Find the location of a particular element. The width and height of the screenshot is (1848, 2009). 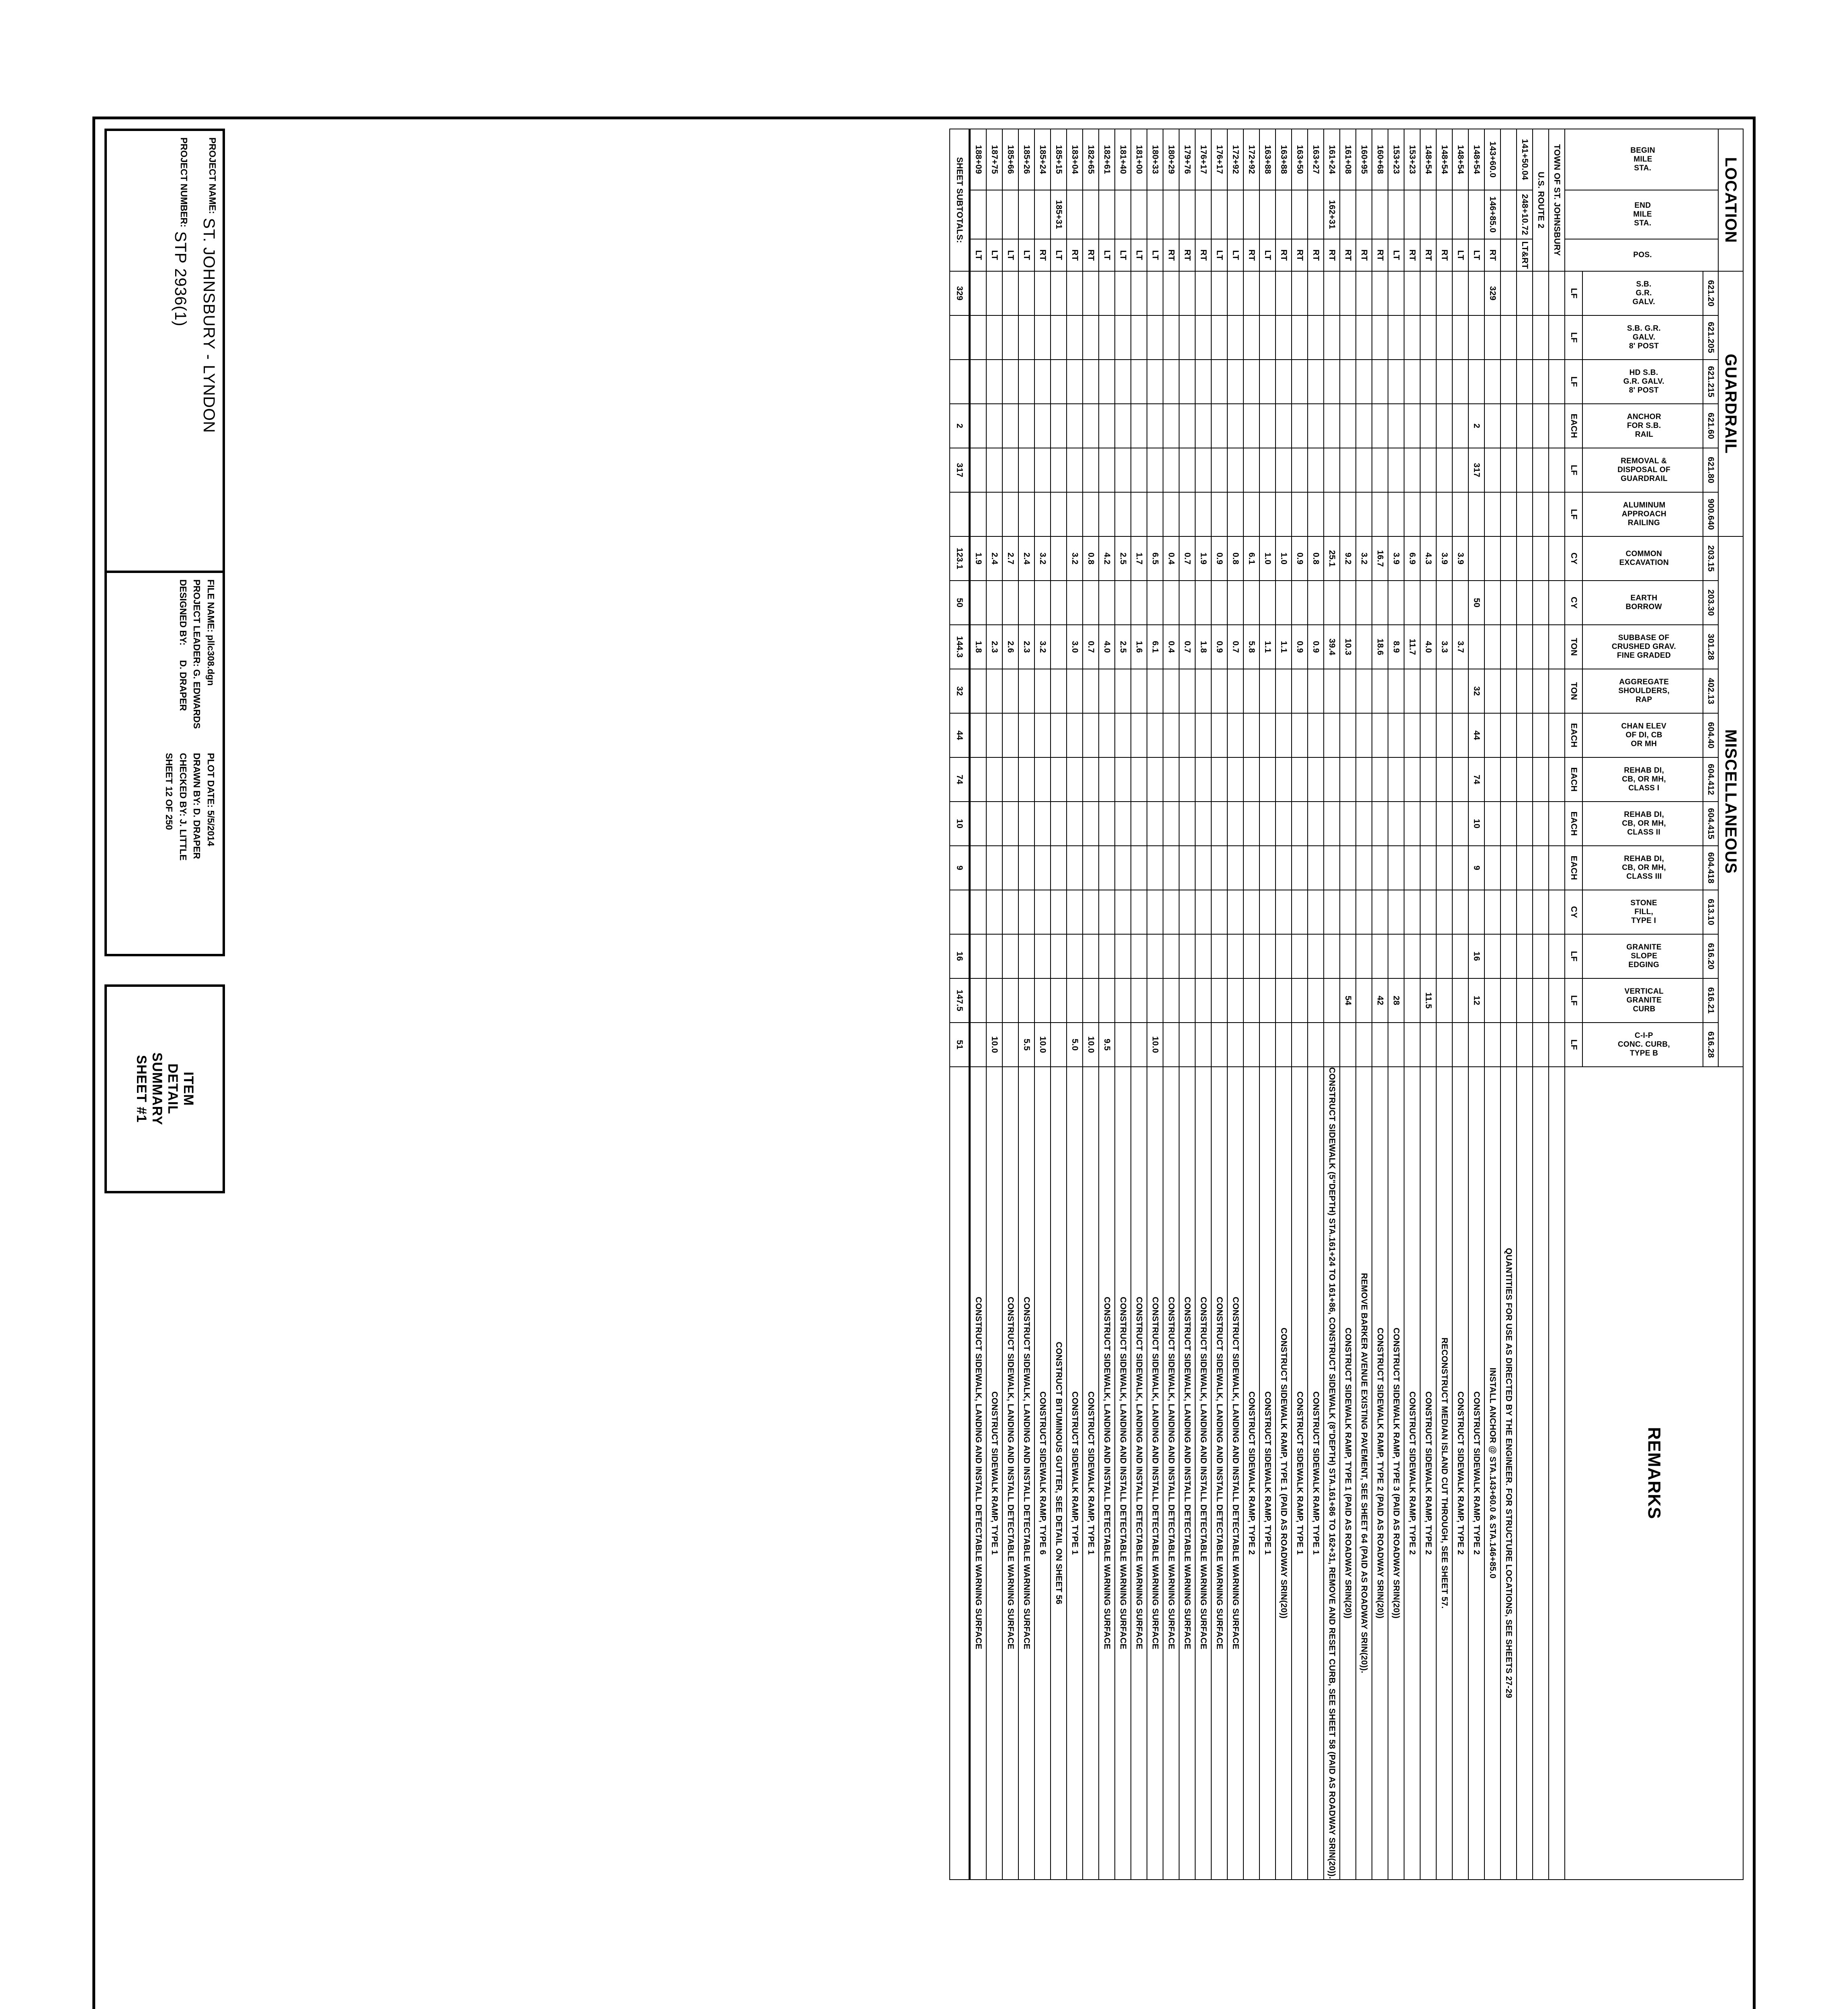

qty-301.28: 0.7 is located at coordinates (1091, 647).